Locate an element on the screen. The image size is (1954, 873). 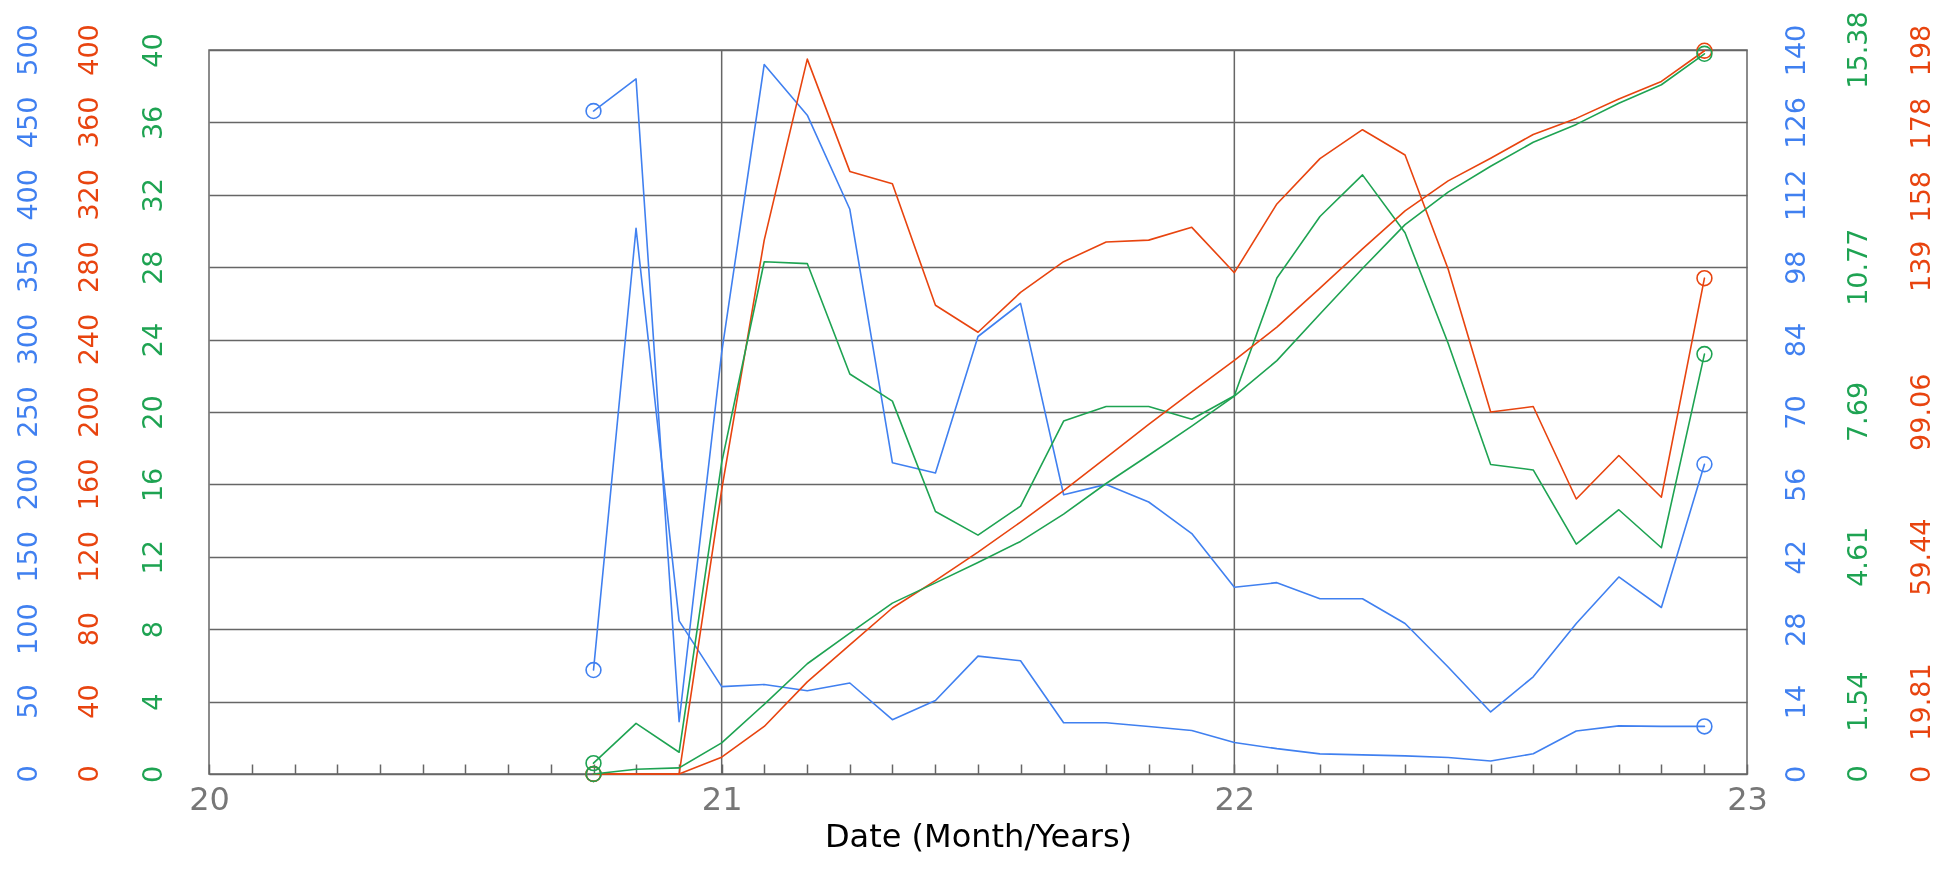
text: 7.69 is located at coordinates (1857, 412).